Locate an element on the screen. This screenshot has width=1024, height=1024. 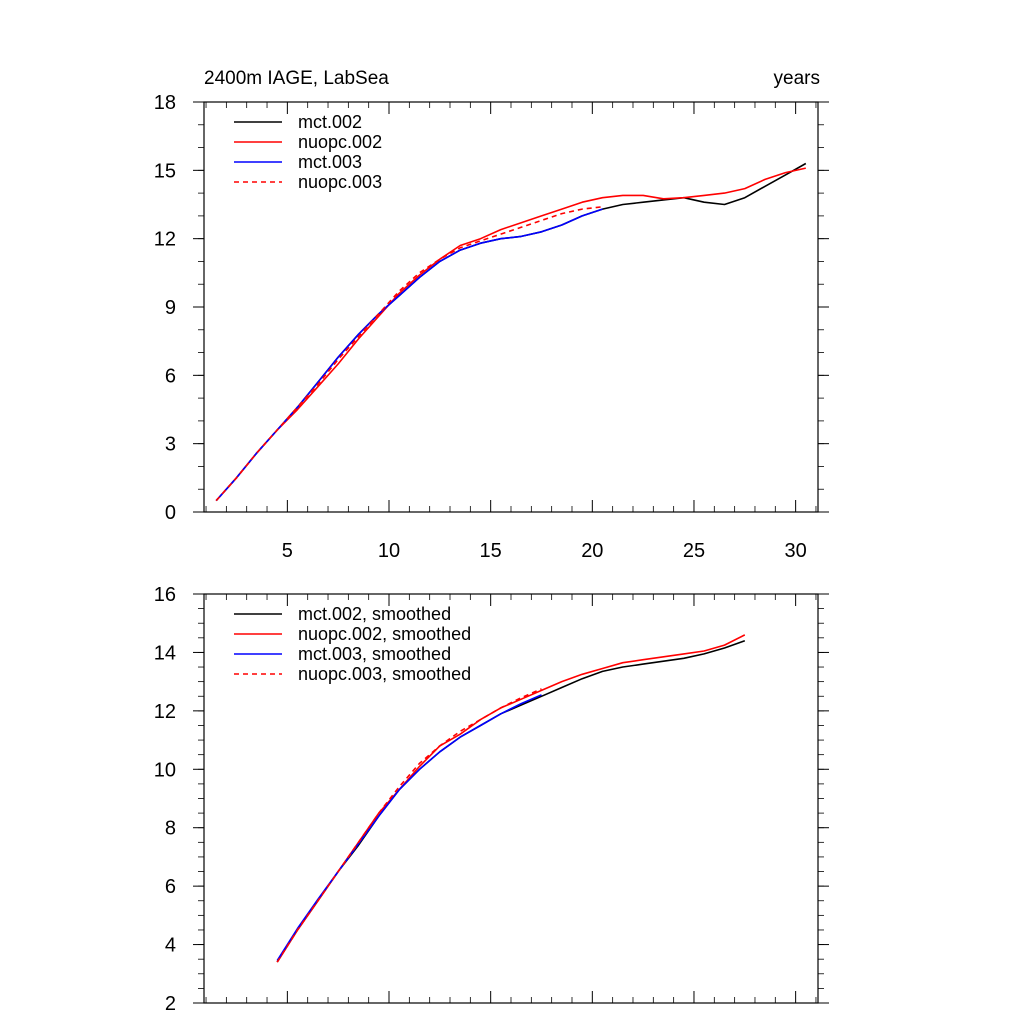
y-tick-label: 14 is located at coordinates (165, 653).